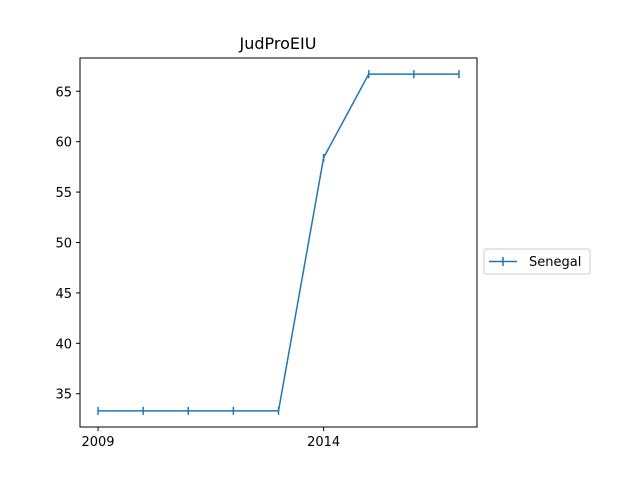  Describe the element at coordinates (63, 395) in the screenshot. I see `y-tick-label: 35` at that location.